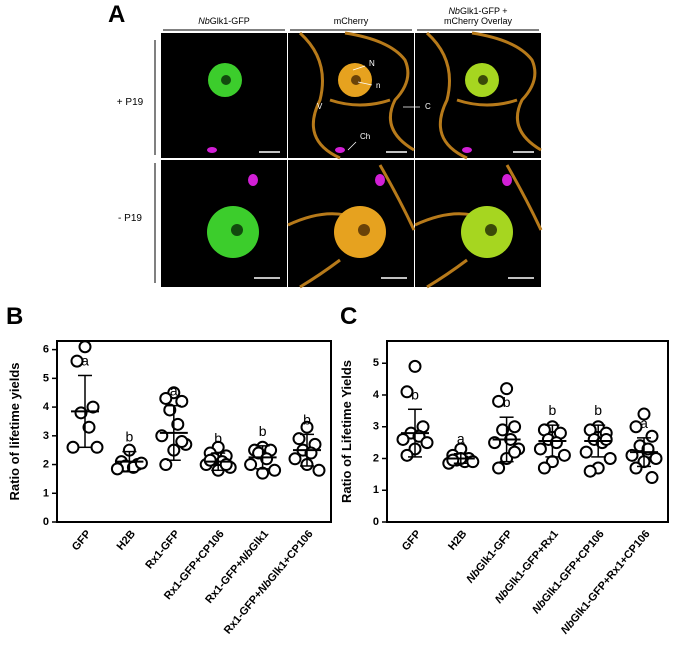 The height and width of the screenshot is (657, 683). What do you see at coordinates (116, 14) in the screenshot?
I see `panel-label: A` at bounding box center [116, 14].